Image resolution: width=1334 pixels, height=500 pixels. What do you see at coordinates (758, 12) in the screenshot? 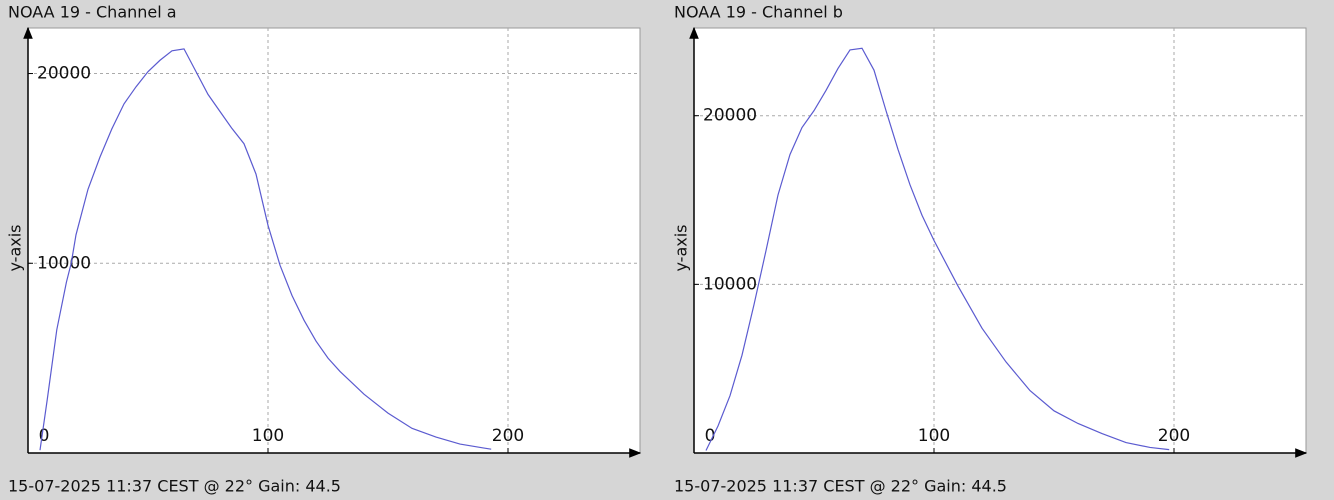
I see `chart-title: NOAA 19 - Channel b` at bounding box center [758, 12].